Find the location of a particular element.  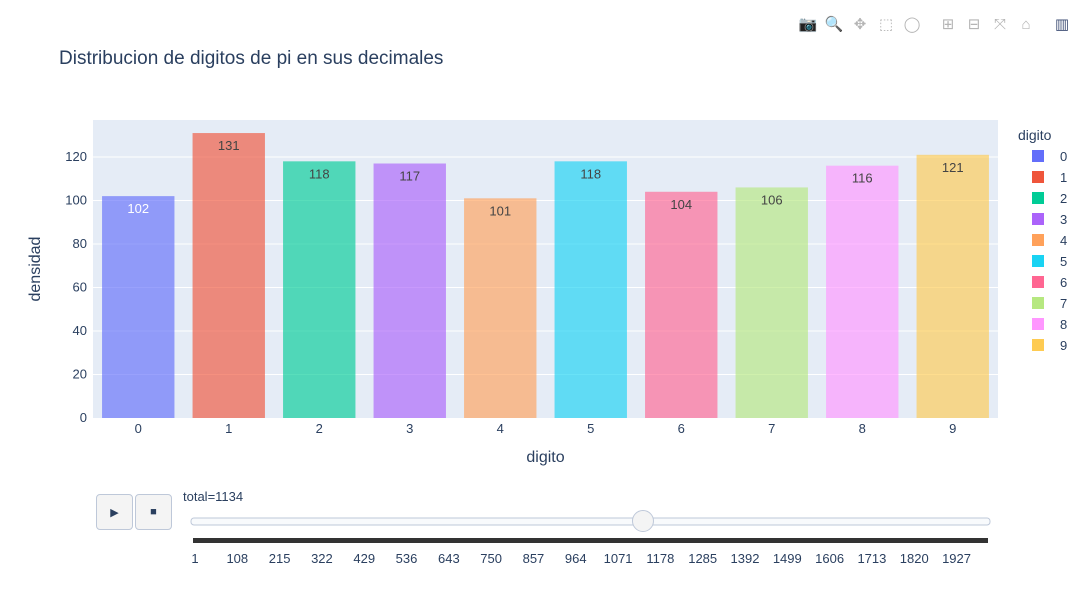

slider-tick-label: 1071 is located at coordinates (618, 558).